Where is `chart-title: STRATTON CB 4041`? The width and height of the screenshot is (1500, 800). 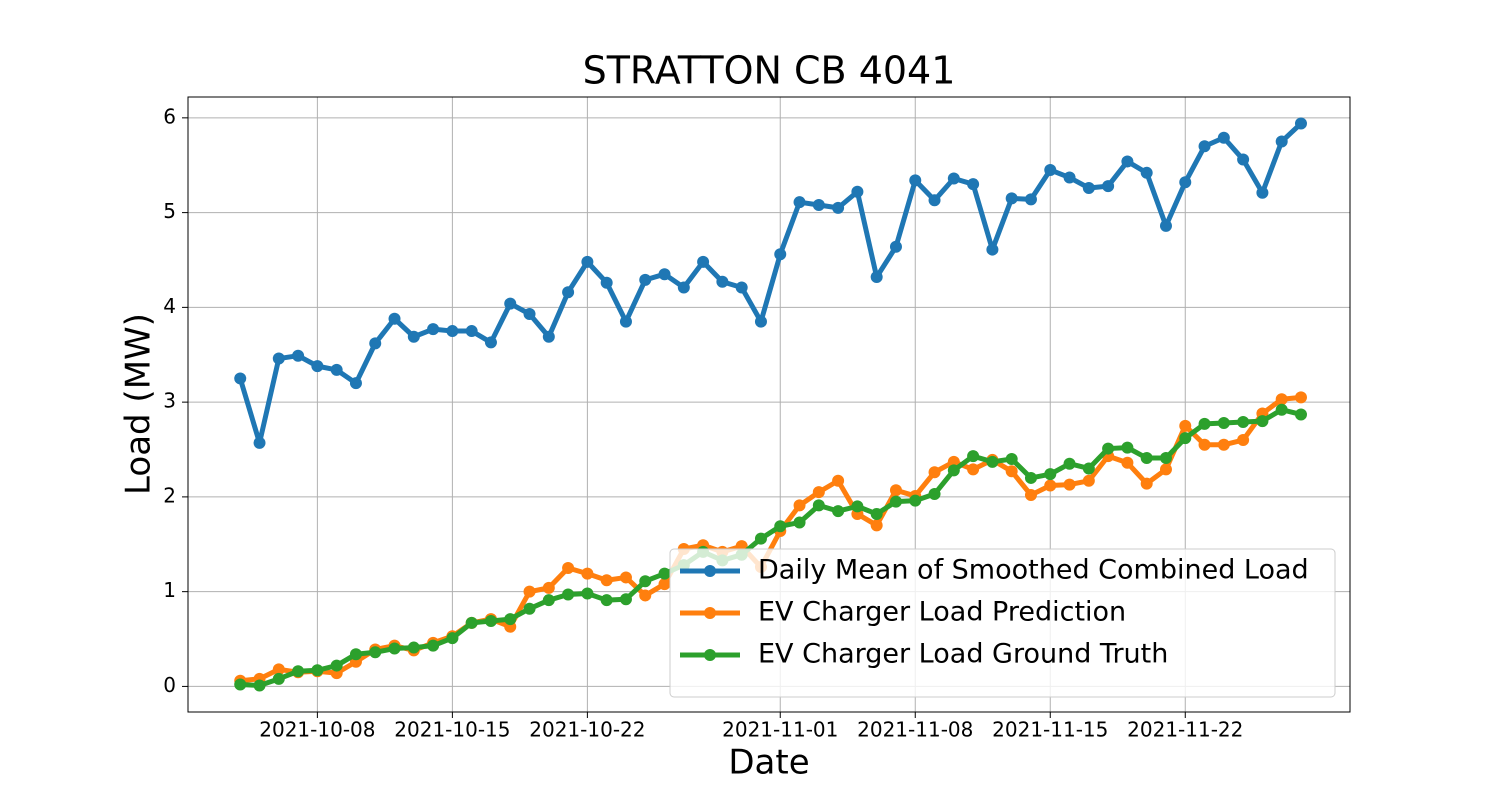 chart-title: STRATTON CB 4041 is located at coordinates (769, 71).